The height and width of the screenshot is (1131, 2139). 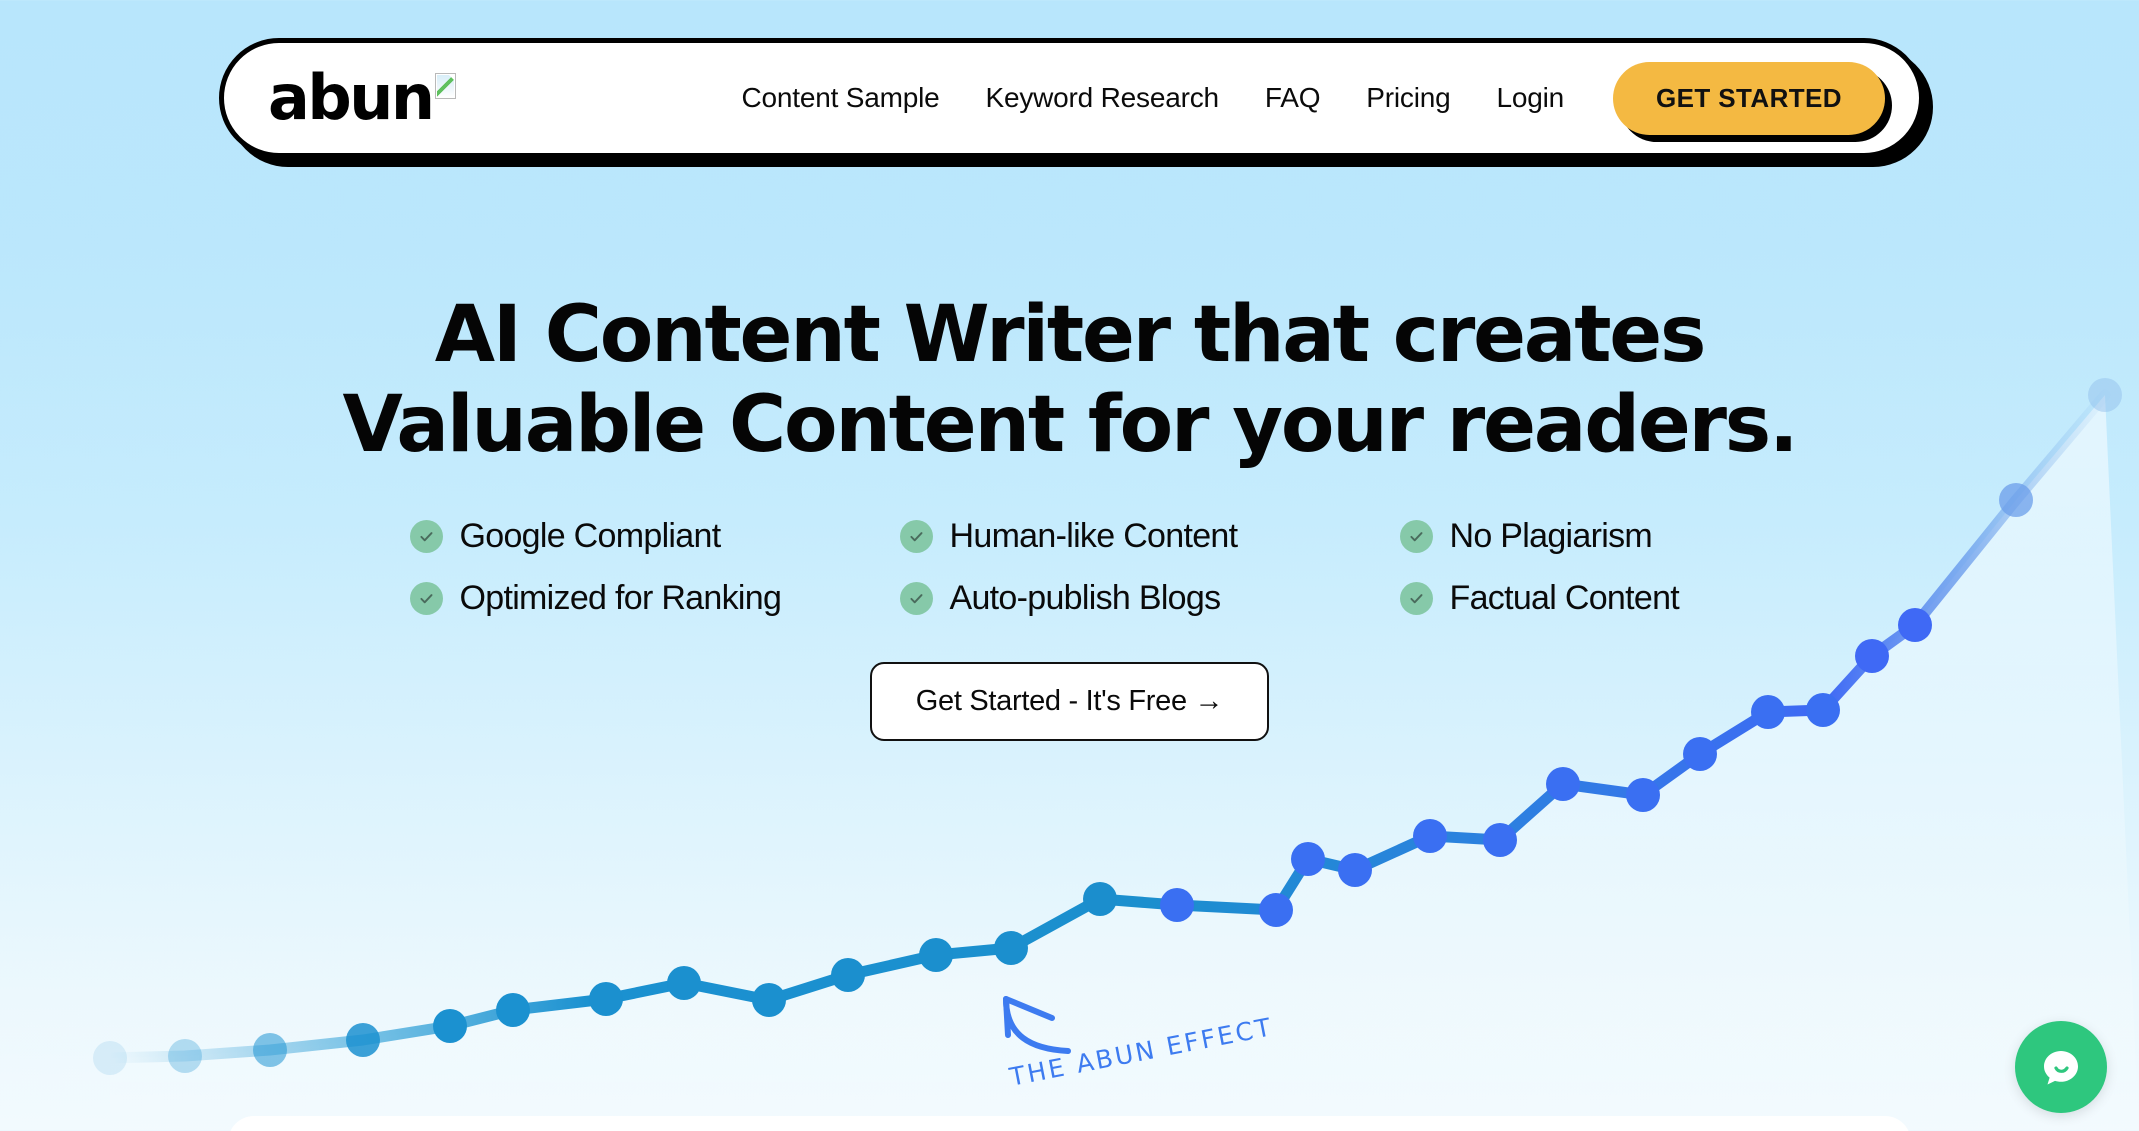 I want to click on annotation-label: THE ABUN EFFECT, so click(x=1141, y=1052).